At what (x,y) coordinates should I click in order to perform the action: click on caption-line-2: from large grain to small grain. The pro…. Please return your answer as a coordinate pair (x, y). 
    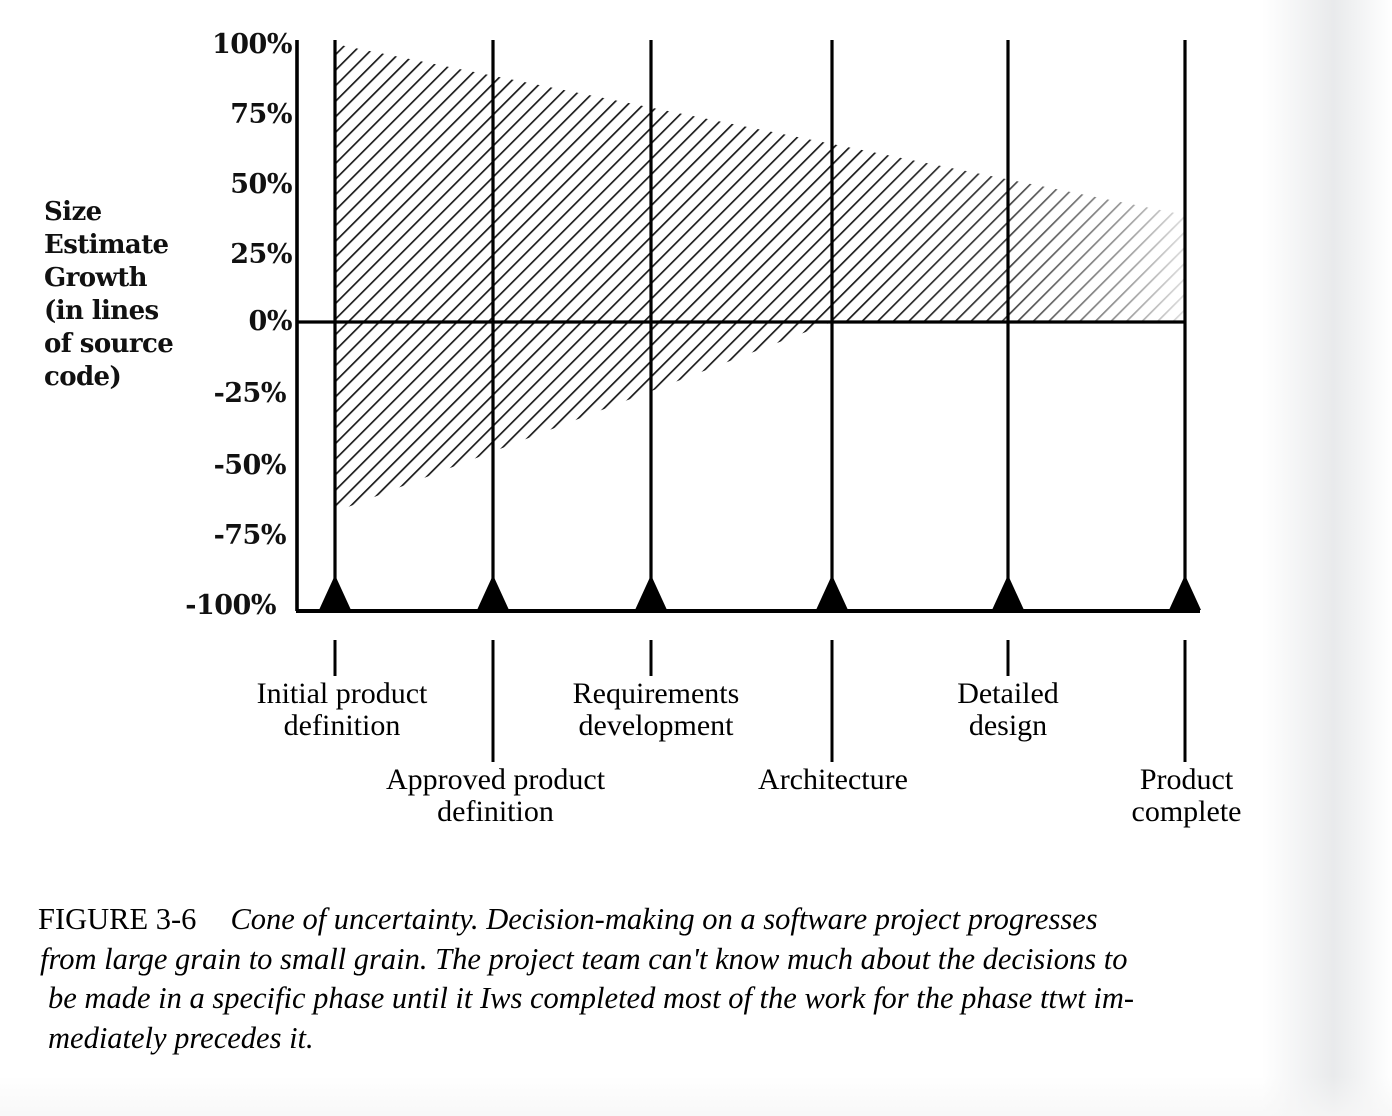
    Looking at the image, I should click on (584, 958).